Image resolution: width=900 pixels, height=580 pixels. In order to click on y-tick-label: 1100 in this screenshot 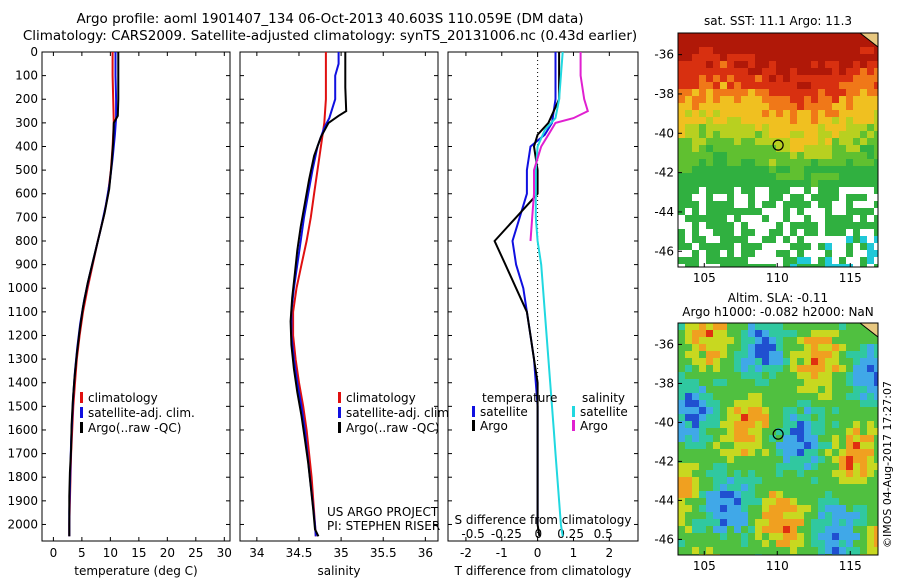, I will do `click(22, 312)`.